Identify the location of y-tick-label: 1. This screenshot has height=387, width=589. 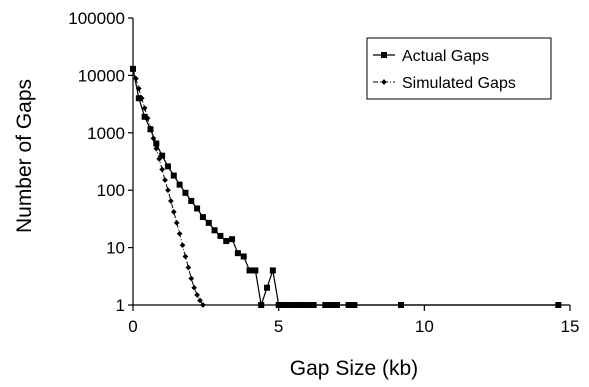
(120, 305).